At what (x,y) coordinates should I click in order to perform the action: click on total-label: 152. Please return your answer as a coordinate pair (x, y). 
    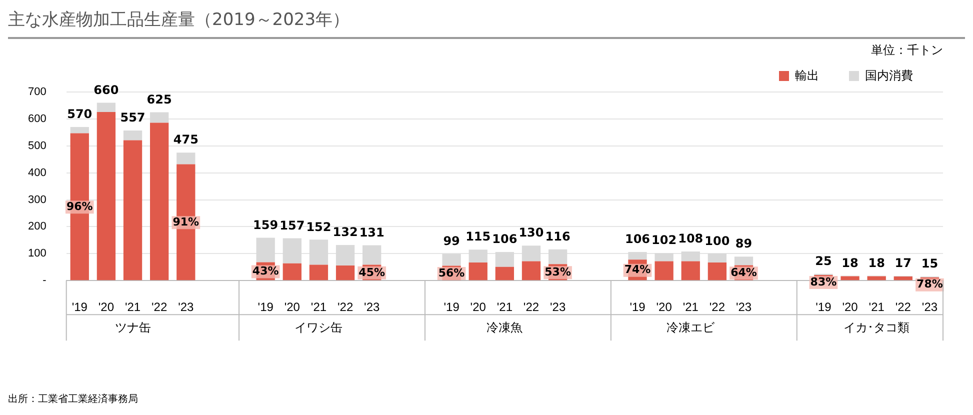
    Looking at the image, I should click on (319, 227).